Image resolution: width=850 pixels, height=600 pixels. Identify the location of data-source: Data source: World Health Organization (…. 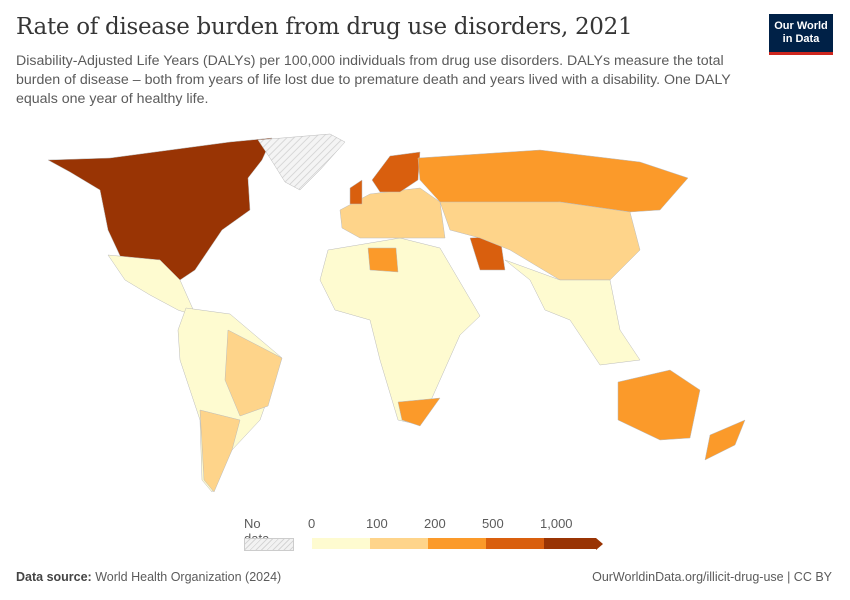
(148, 577).